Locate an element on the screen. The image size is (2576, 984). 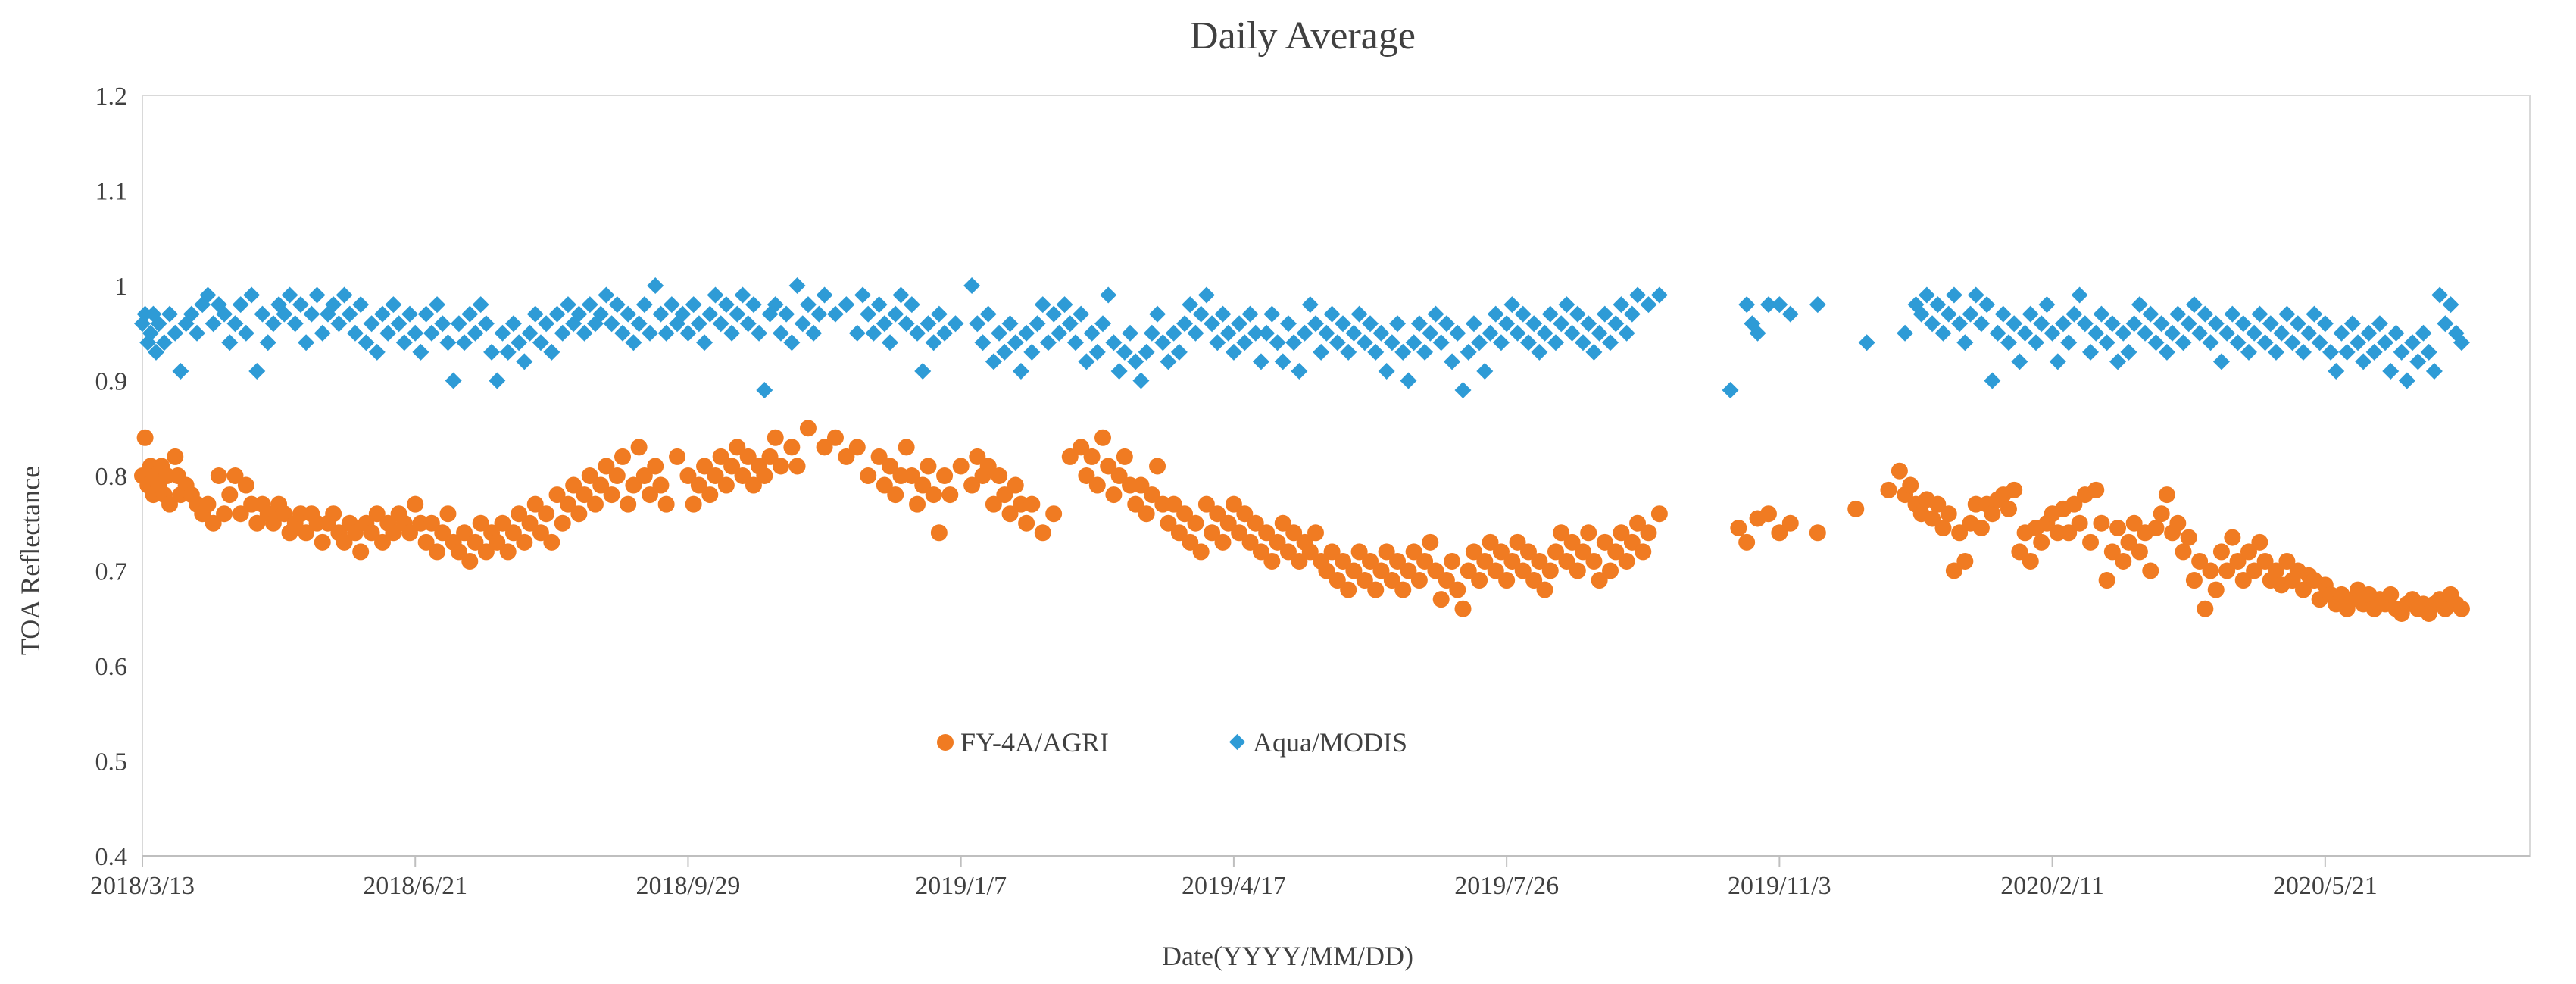
y-tick-label: 0.4 is located at coordinates (112, 857).